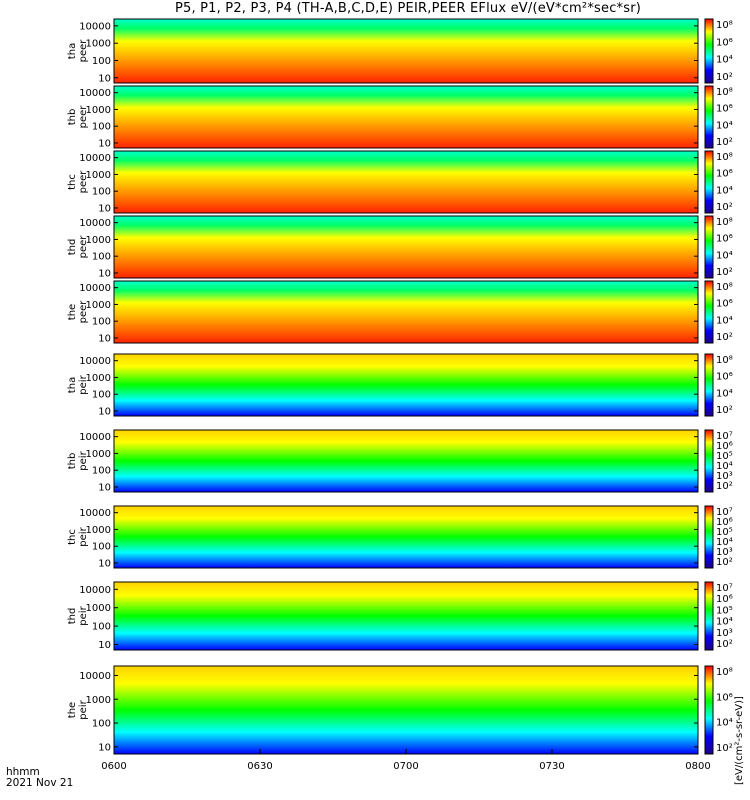 This screenshot has height=800, width=750. I want to click on time-axis: 0600 0630 0700 0730 0800, so click(406, 760).